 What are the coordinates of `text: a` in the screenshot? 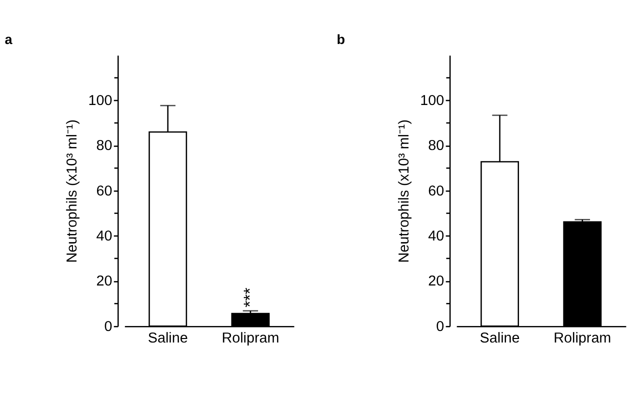 It's located at (8, 40).